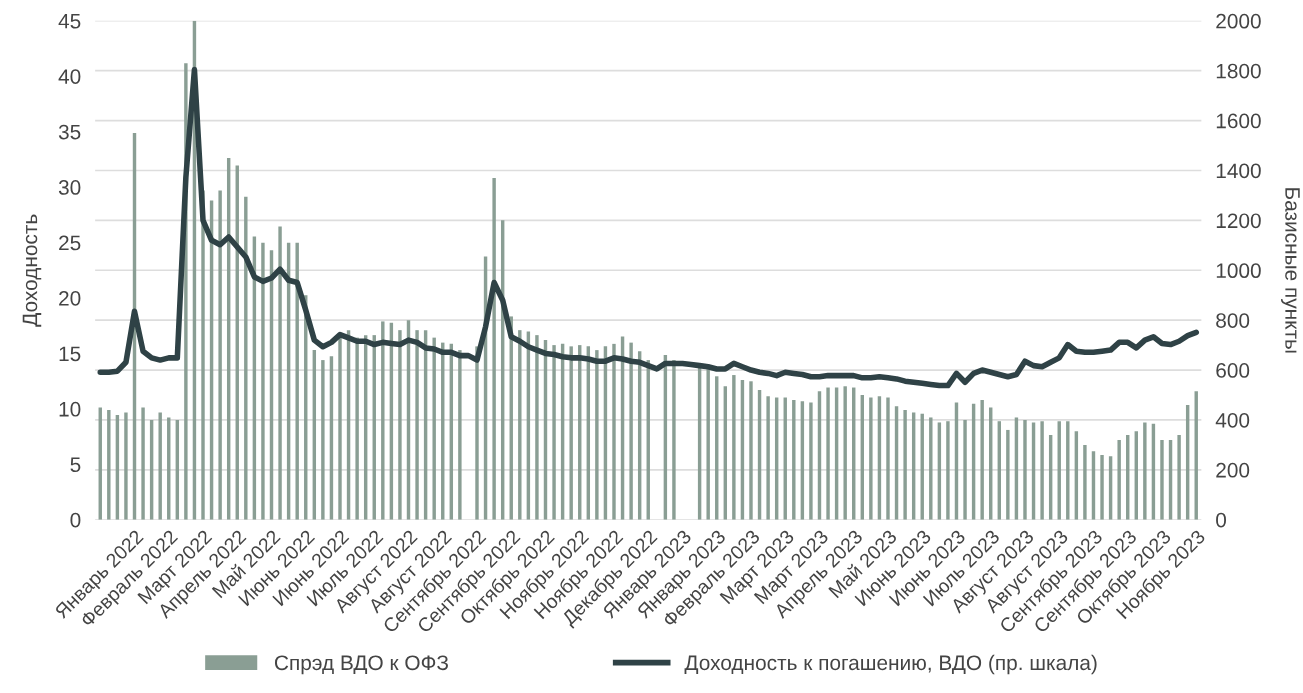  What do you see at coordinates (361, 665) in the screenshot?
I see `legend-label: Спрэд ВДО к ОФЗ` at bounding box center [361, 665].